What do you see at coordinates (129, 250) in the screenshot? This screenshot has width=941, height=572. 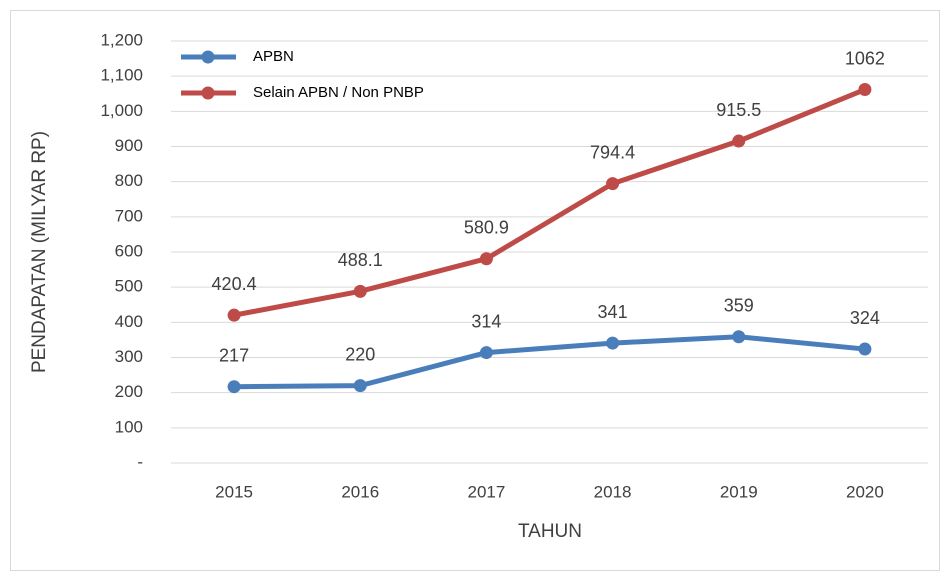 I see `y-tick-label: 600` at bounding box center [129, 250].